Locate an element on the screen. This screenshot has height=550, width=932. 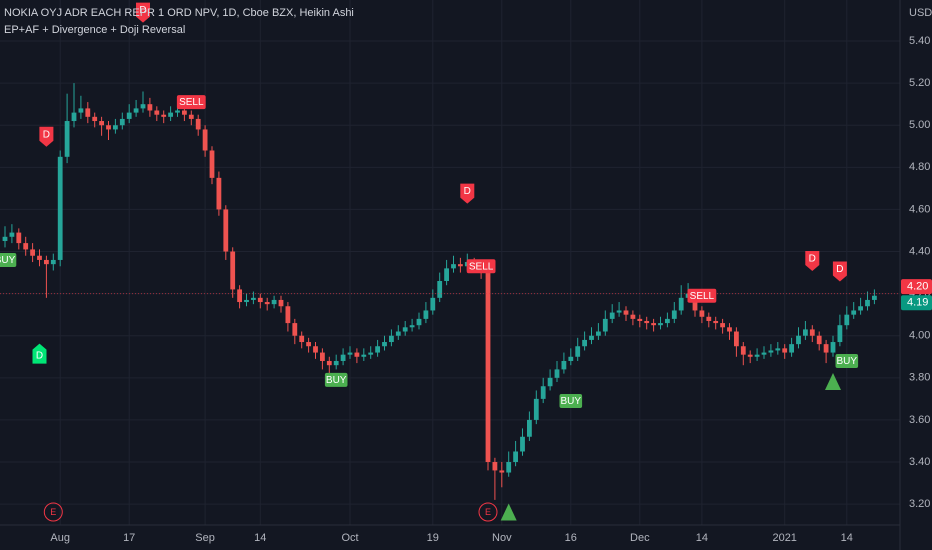
event-marker is located at coordinates (53, 512).